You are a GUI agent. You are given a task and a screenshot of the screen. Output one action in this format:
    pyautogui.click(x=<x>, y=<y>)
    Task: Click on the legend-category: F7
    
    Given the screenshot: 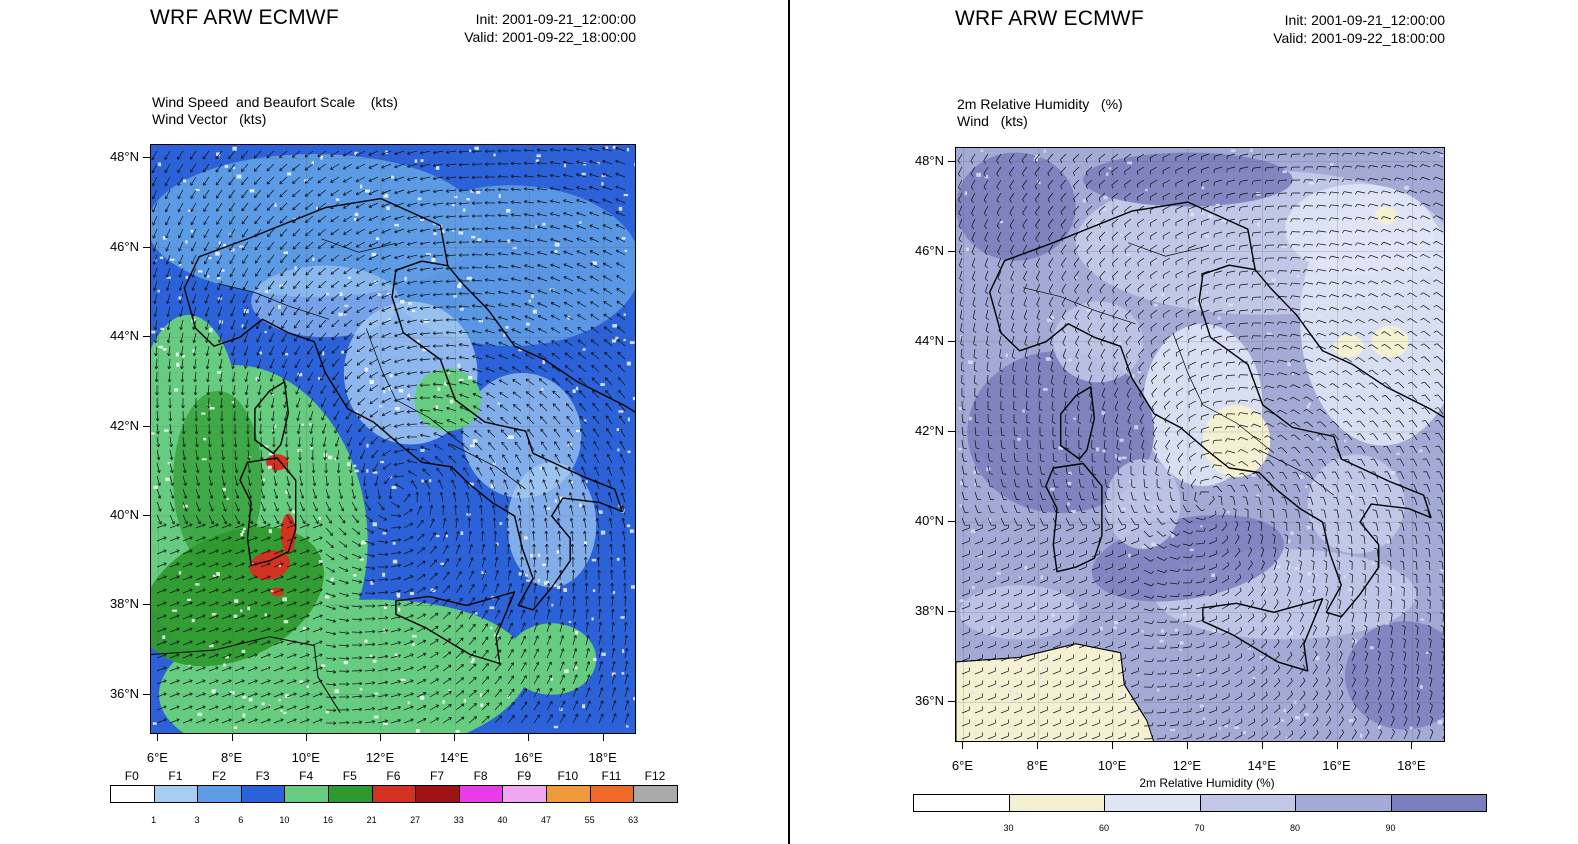 What is the action you would take?
    pyautogui.click(x=436, y=776)
    